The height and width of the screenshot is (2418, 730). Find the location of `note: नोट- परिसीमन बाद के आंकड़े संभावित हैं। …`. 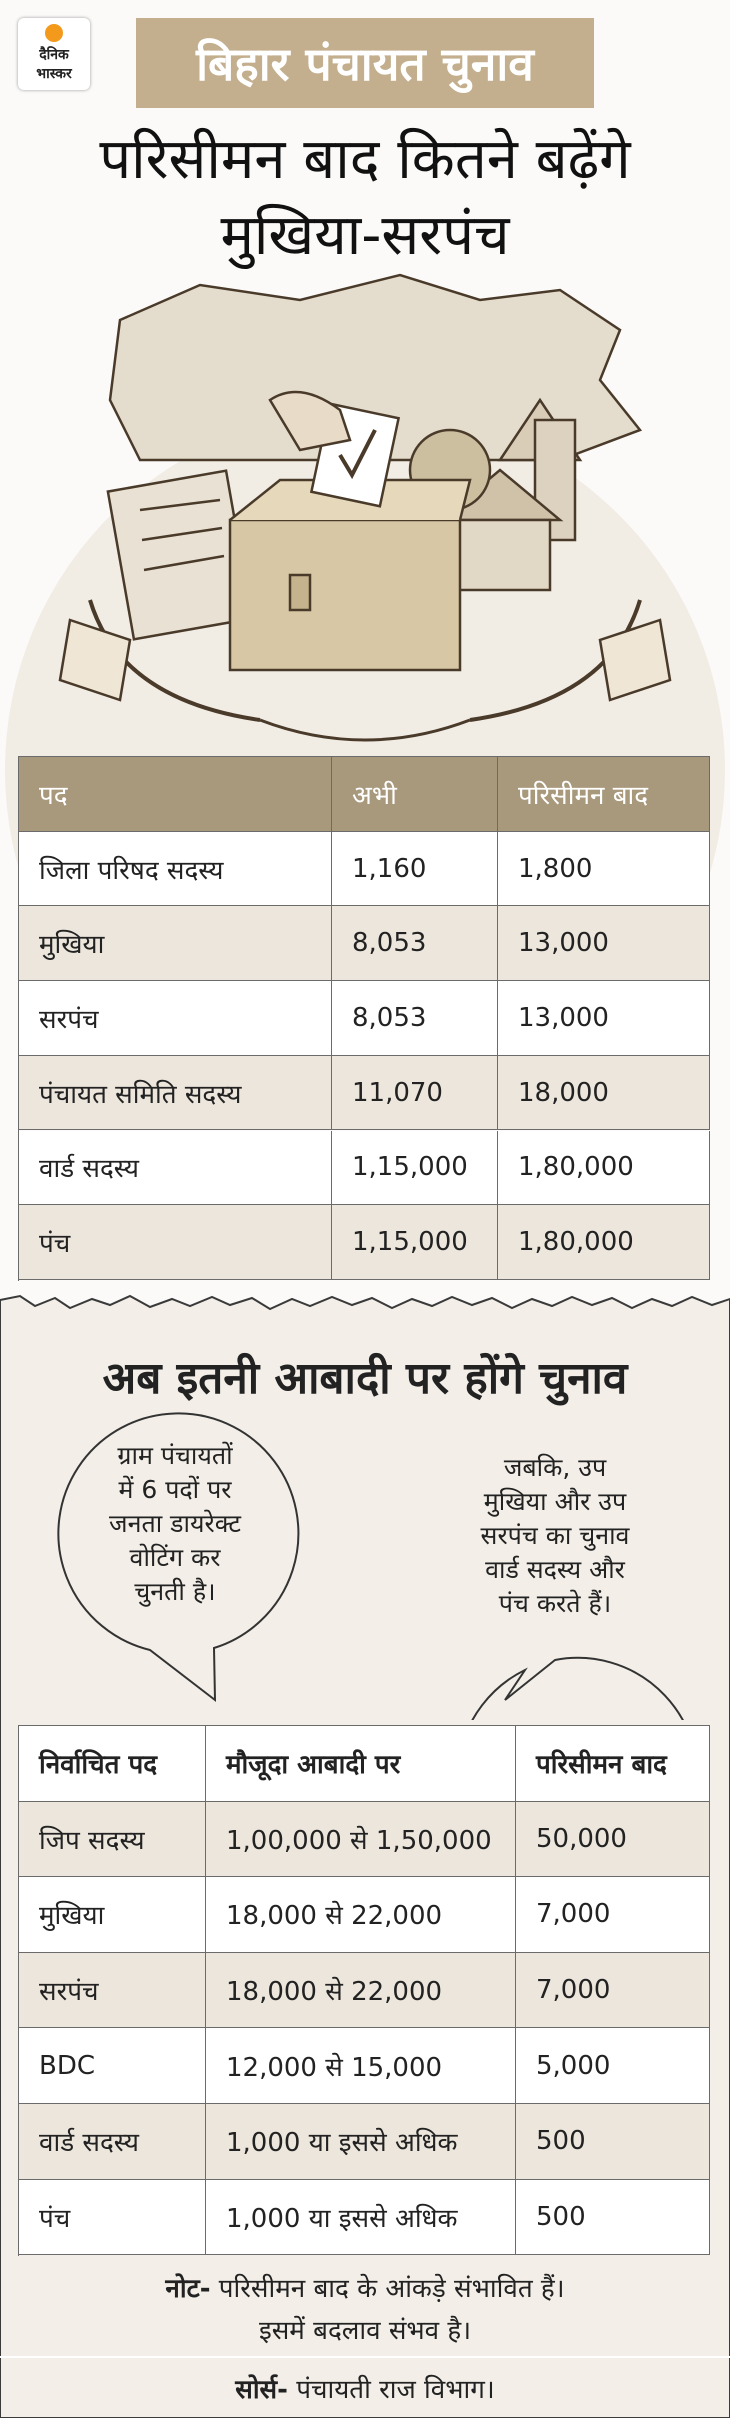

note: नोट- परिसीमन बाद के आंकड़े संभावित हैं। … is located at coordinates (365, 2310).